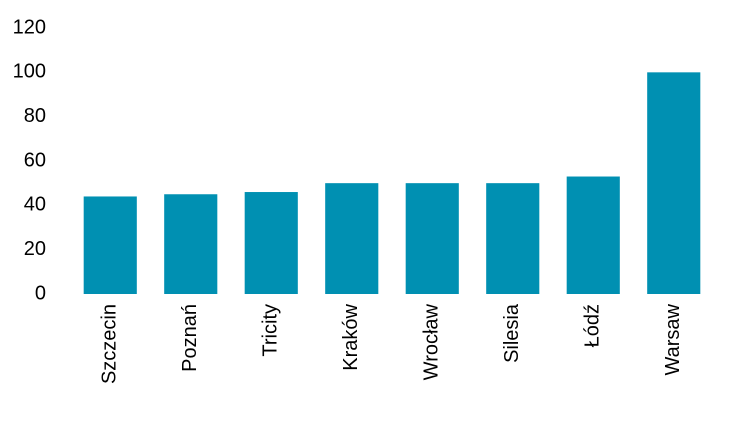 This screenshot has width=737, height=427. What do you see at coordinates (432, 341) in the screenshot?
I see `x-tick-label: Wrocław` at bounding box center [432, 341].